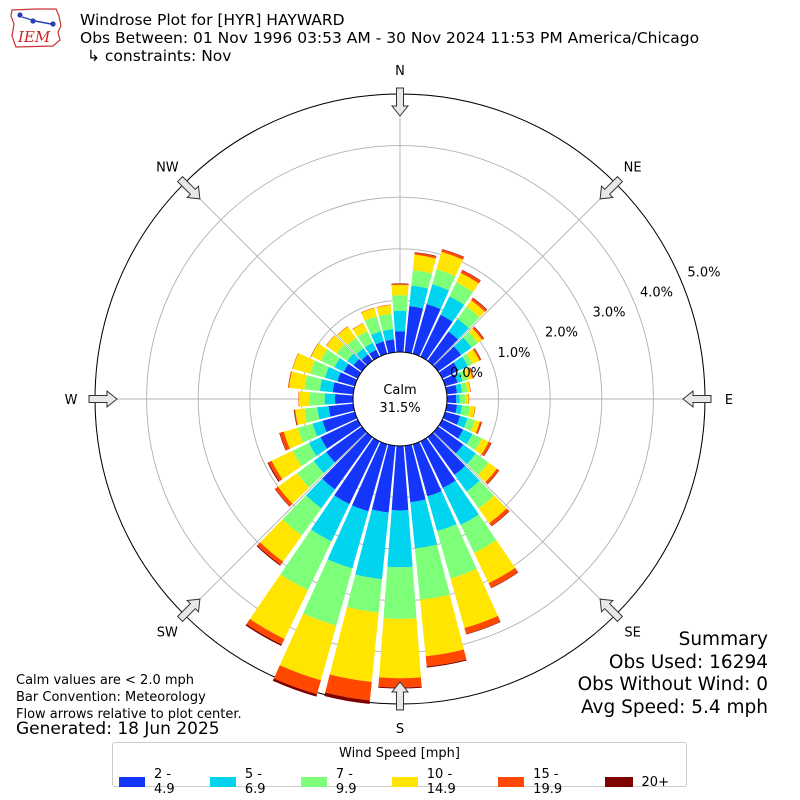 This screenshot has height=800, width=800. I want to click on bar-segment-210-bin0, so click(357, 471).